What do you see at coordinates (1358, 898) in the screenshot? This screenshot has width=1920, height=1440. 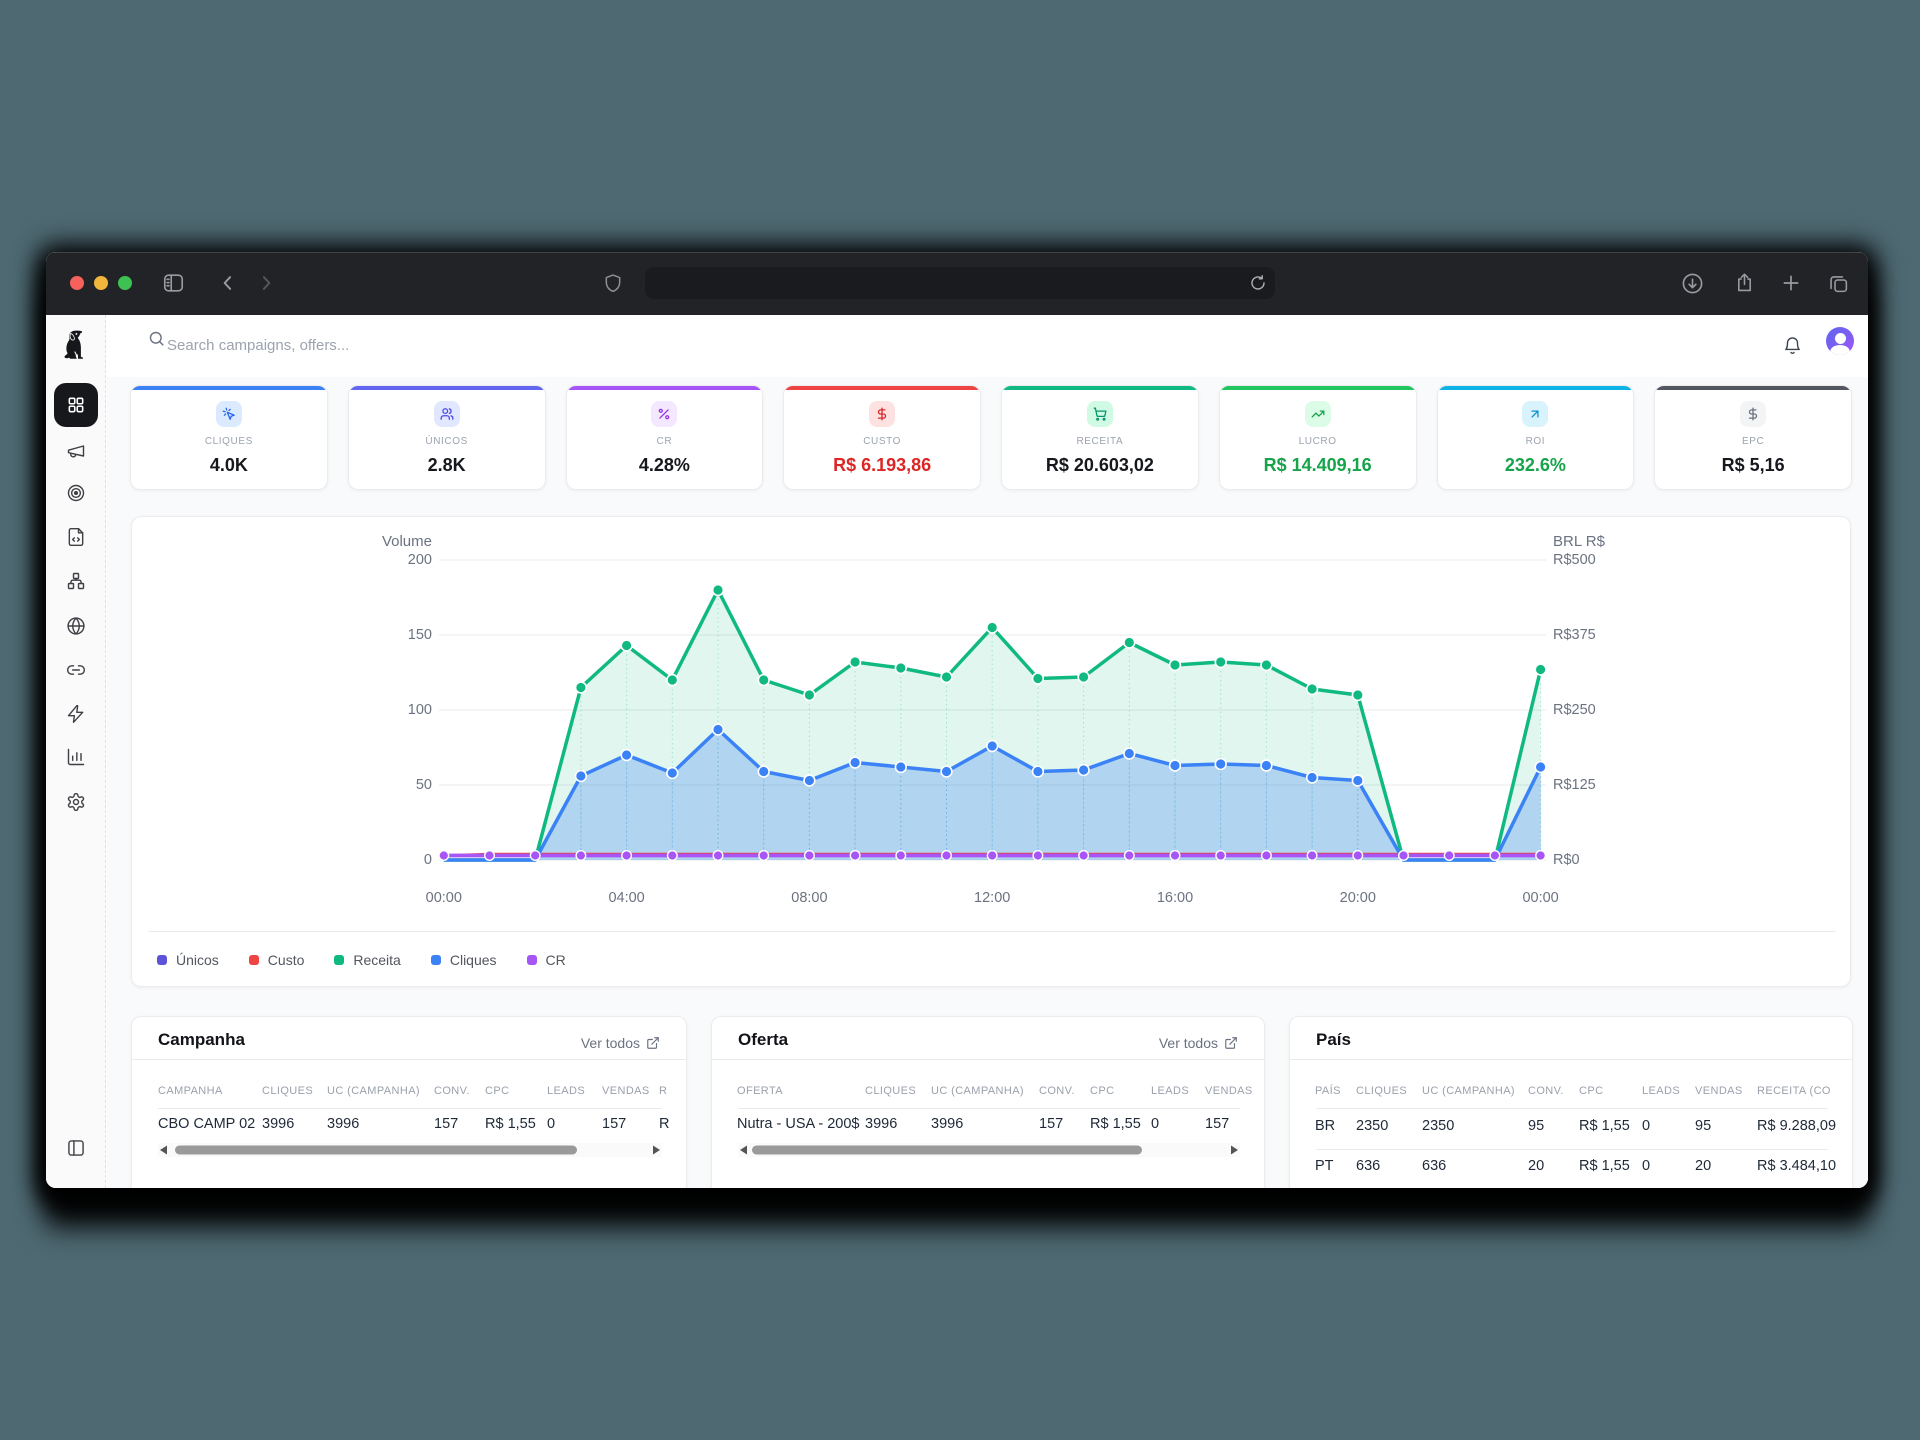 I see `svg-text: 20:00` at bounding box center [1358, 898].